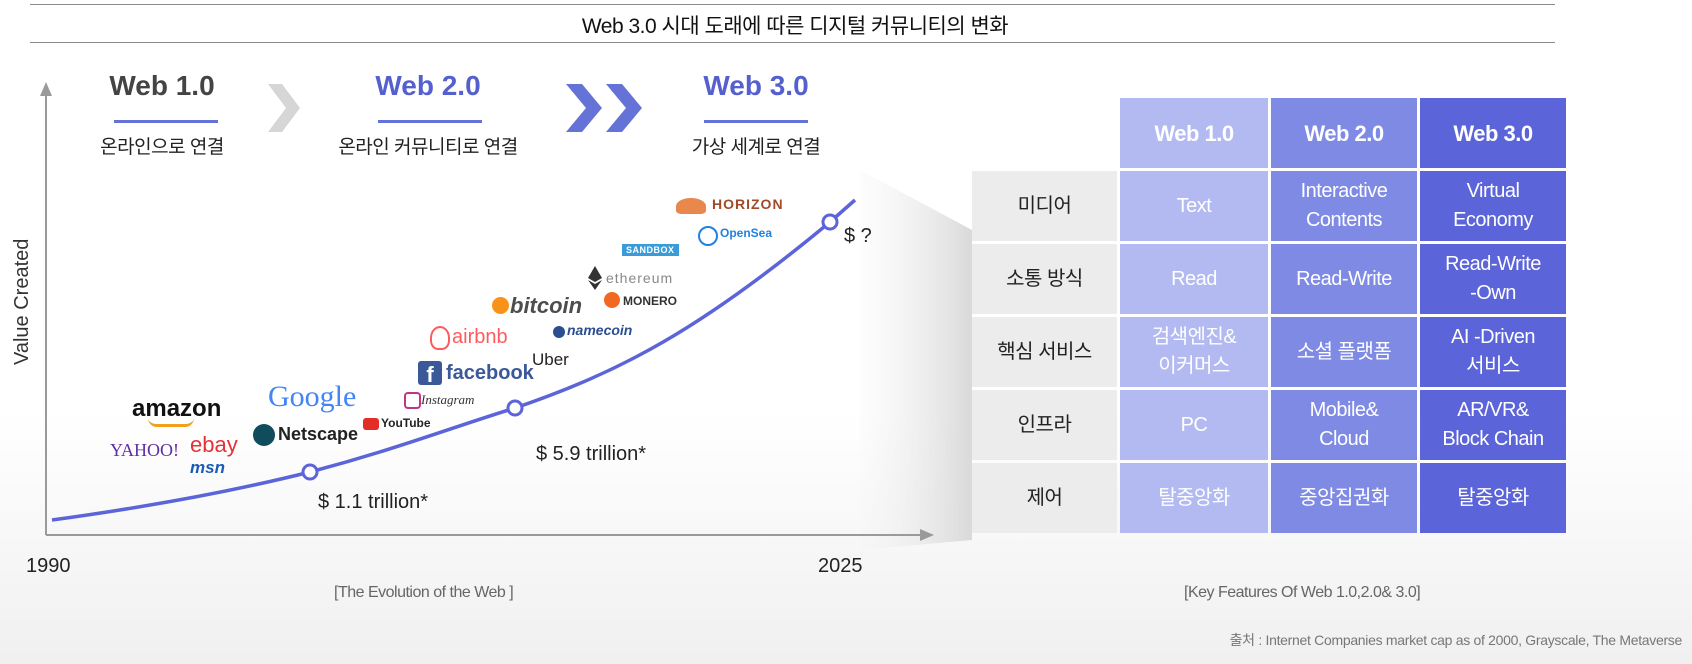 Image resolution: width=1692 pixels, height=664 pixels. I want to click on cell-infra-web2: Mobile& Cloud, so click(1344, 425).